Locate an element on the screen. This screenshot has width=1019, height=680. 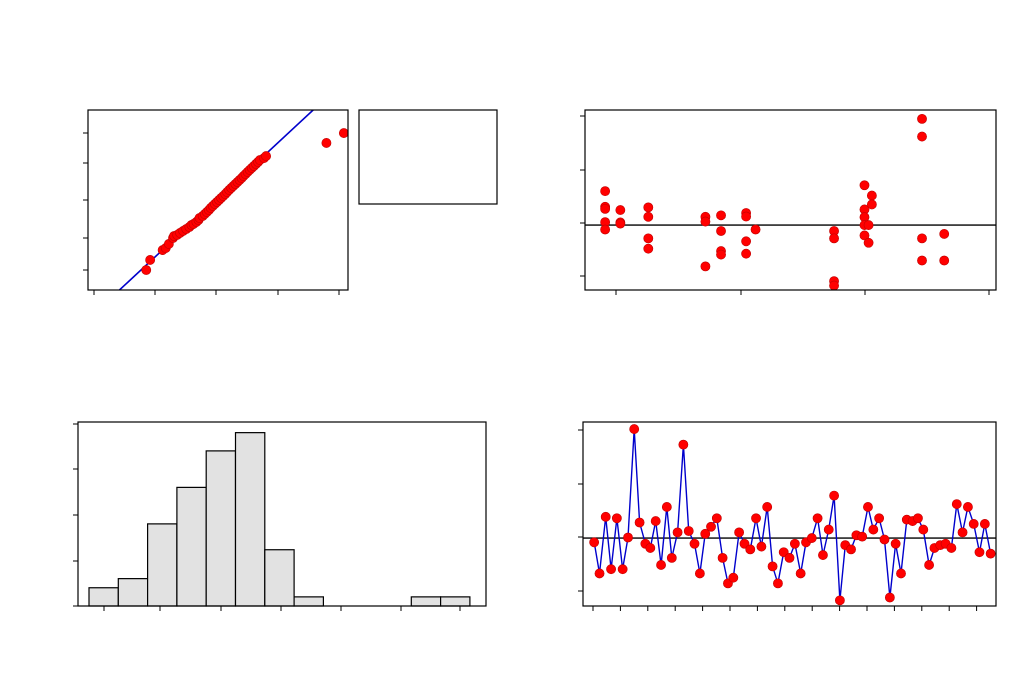
residuals-vs-order-plot is located at coordinates (787, 516).